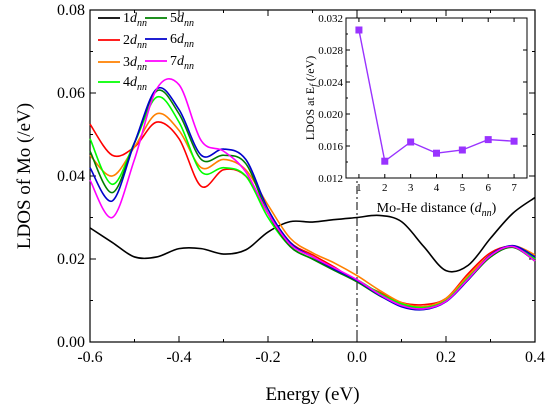 Image resolution: width=550 pixels, height=409 pixels. Describe the element at coordinates (314, 85) in the screenshot. I see `inset-y-title-sub: f` at that location.